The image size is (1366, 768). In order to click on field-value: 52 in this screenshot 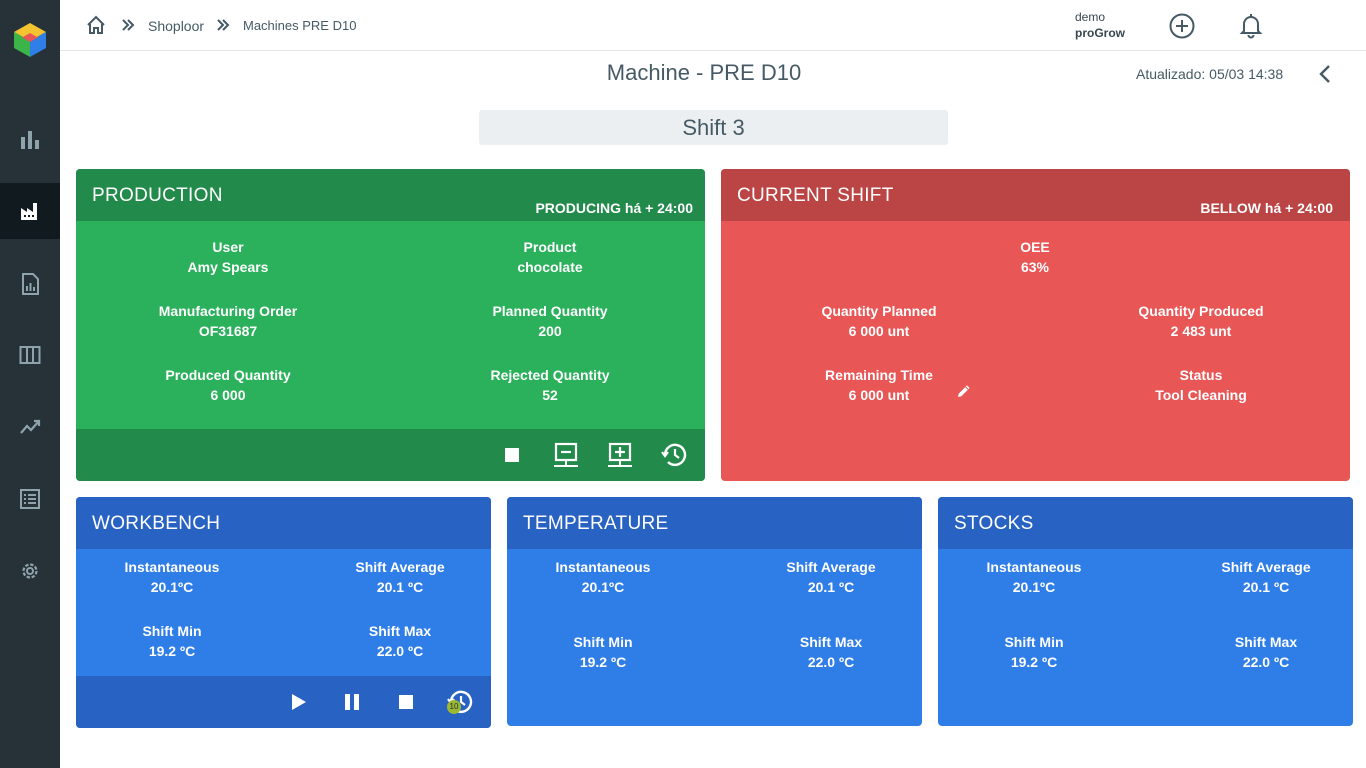, I will do `click(550, 395)`.